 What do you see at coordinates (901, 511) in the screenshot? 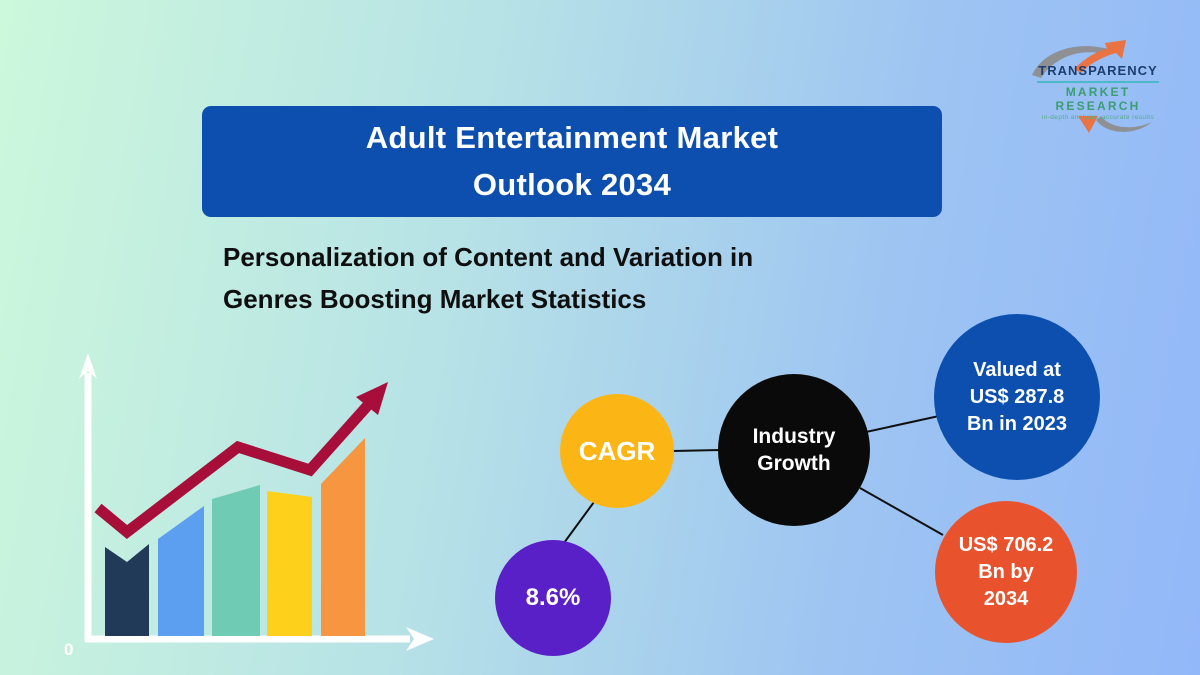
I see `connector-industry-forecast` at bounding box center [901, 511].